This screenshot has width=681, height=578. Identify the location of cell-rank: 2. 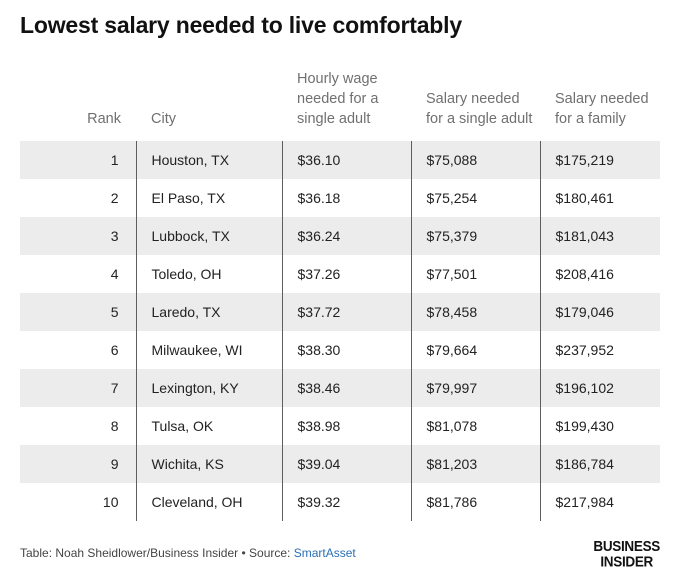
(114, 198).